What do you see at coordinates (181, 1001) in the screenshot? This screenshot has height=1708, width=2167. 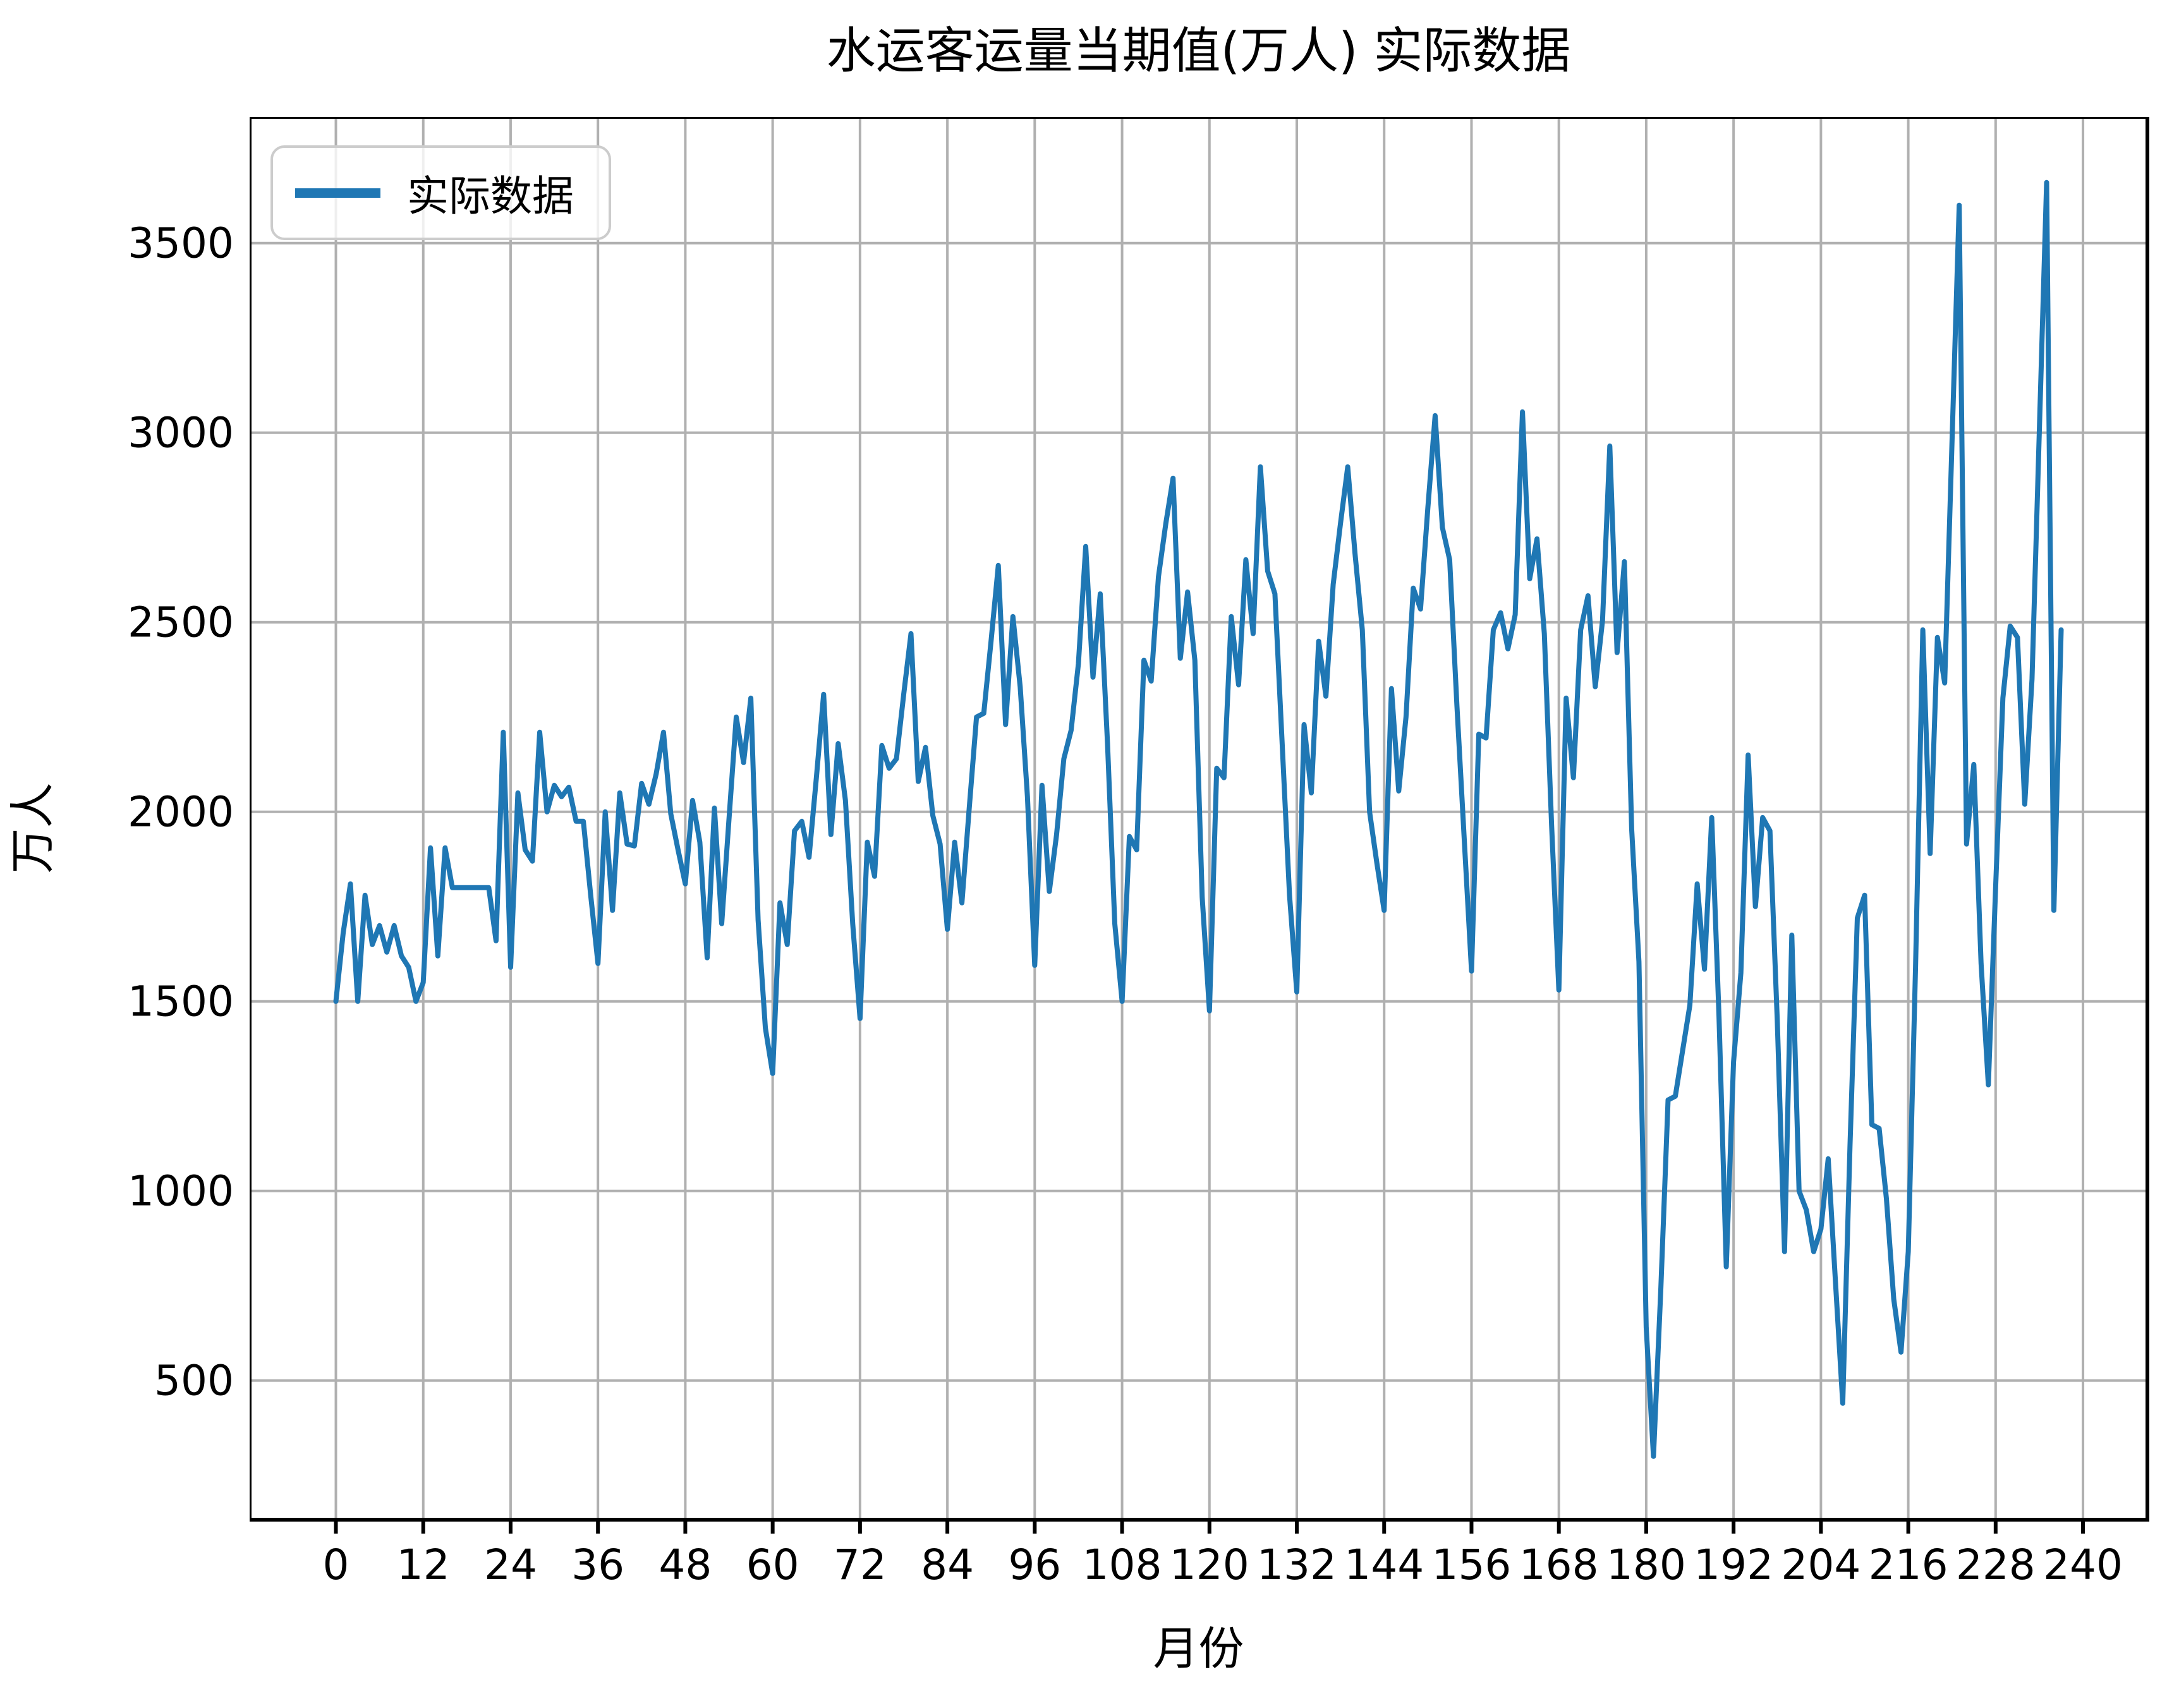 I see `y-tick-label: 1500` at bounding box center [181, 1001].